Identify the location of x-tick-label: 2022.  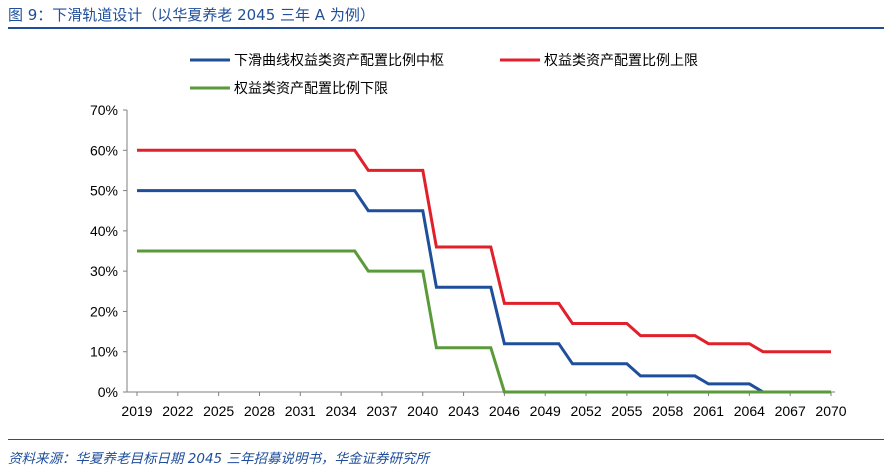
(177, 411).